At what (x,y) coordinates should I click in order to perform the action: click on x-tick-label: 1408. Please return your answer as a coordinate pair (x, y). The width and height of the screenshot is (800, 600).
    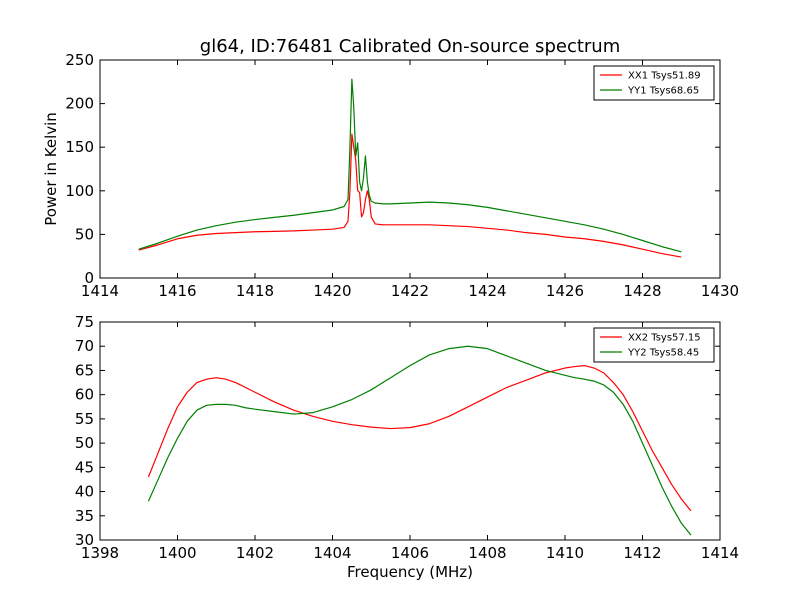
    Looking at the image, I should click on (487, 553).